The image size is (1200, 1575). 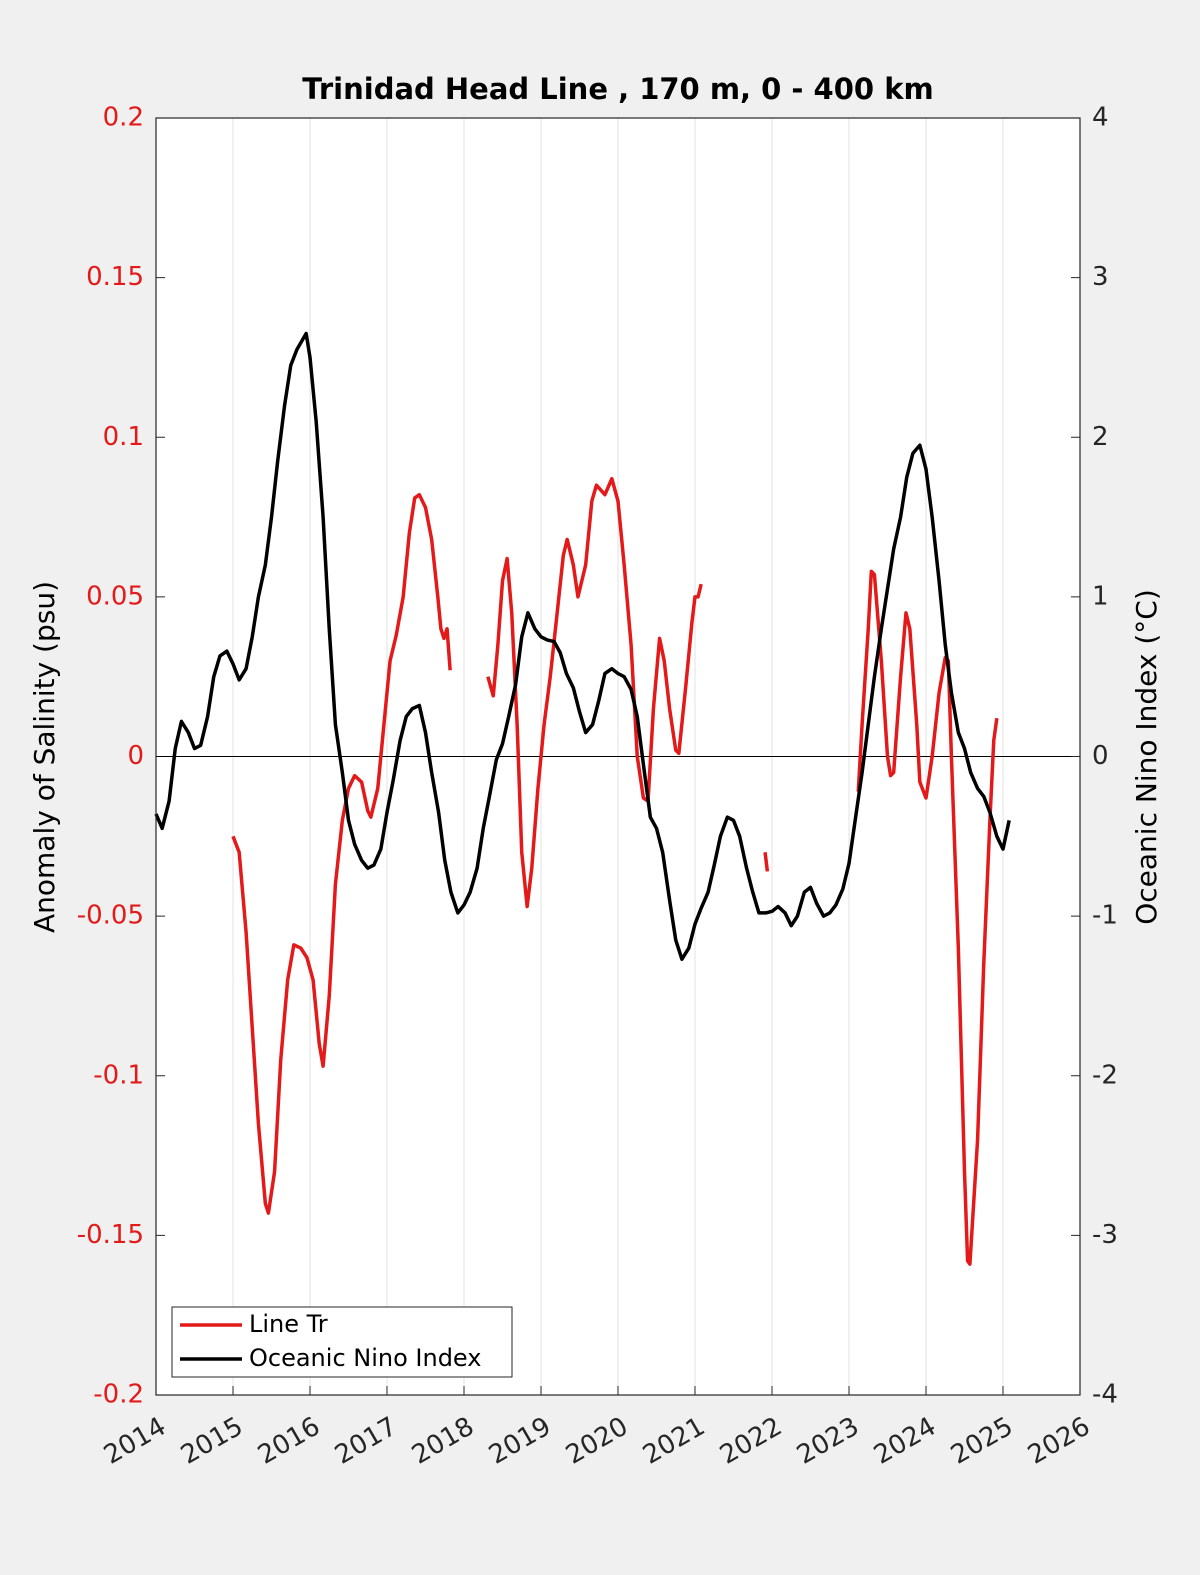 I want to click on y2-tick-label: 3, so click(x=1100, y=277).